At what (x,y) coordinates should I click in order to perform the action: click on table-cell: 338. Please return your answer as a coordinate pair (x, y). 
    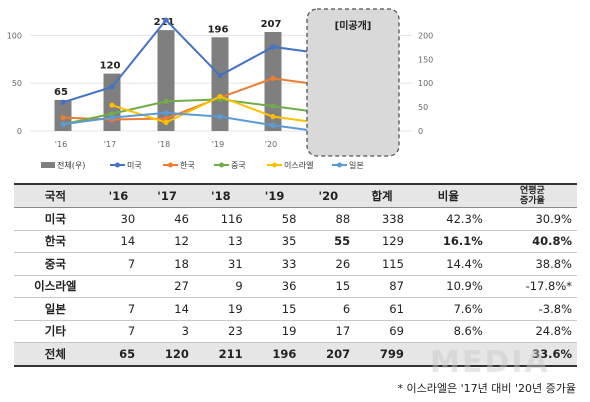
    Looking at the image, I should click on (382, 219).